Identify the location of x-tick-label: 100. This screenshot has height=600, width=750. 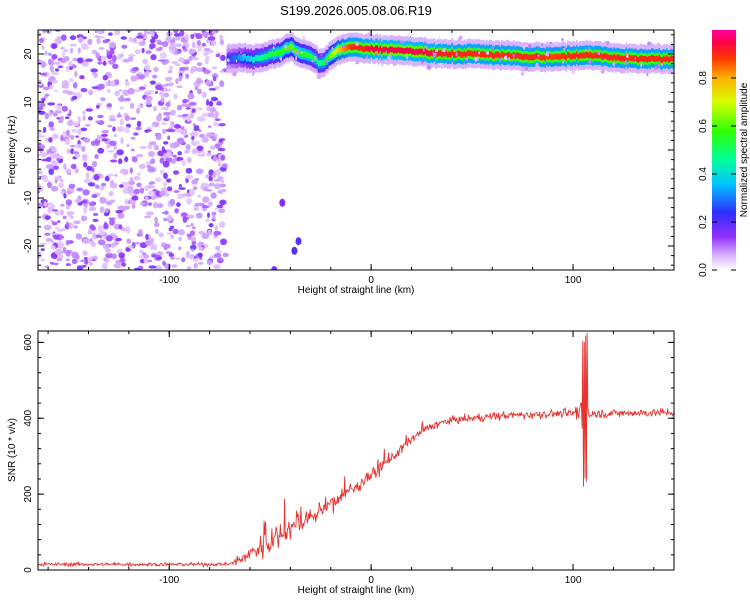
(573, 280).